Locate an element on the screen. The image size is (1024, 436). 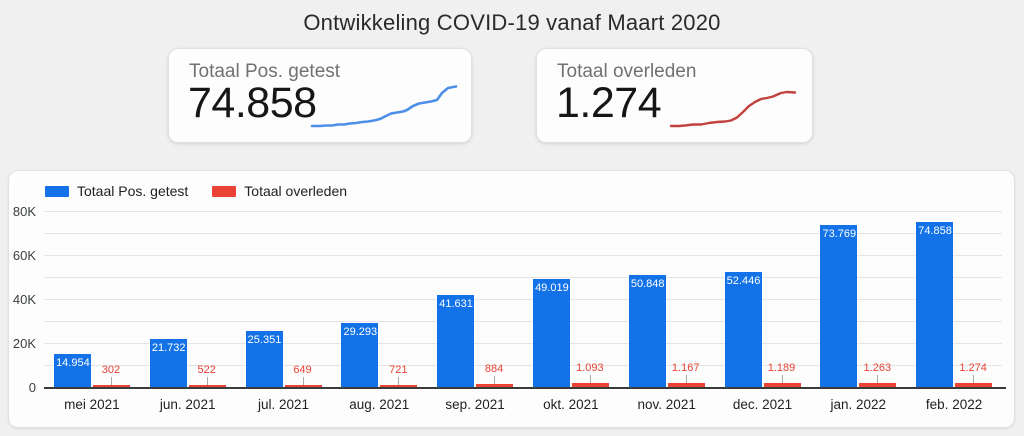
bar-value-overleden-nov. 2021: 1.167 is located at coordinates (685, 368).